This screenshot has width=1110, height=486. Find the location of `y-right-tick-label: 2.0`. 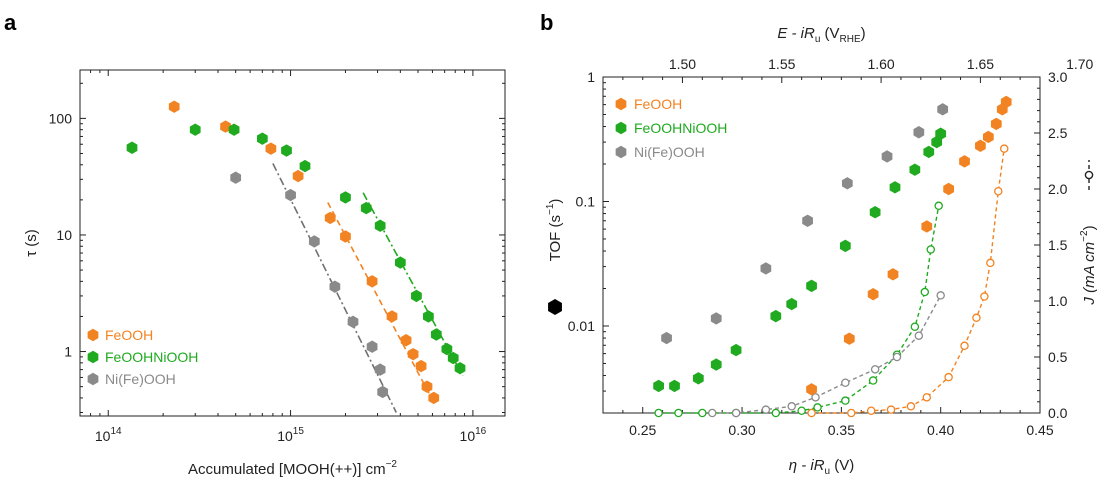

y-right-tick-label: 2.0 is located at coordinates (1058, 189).